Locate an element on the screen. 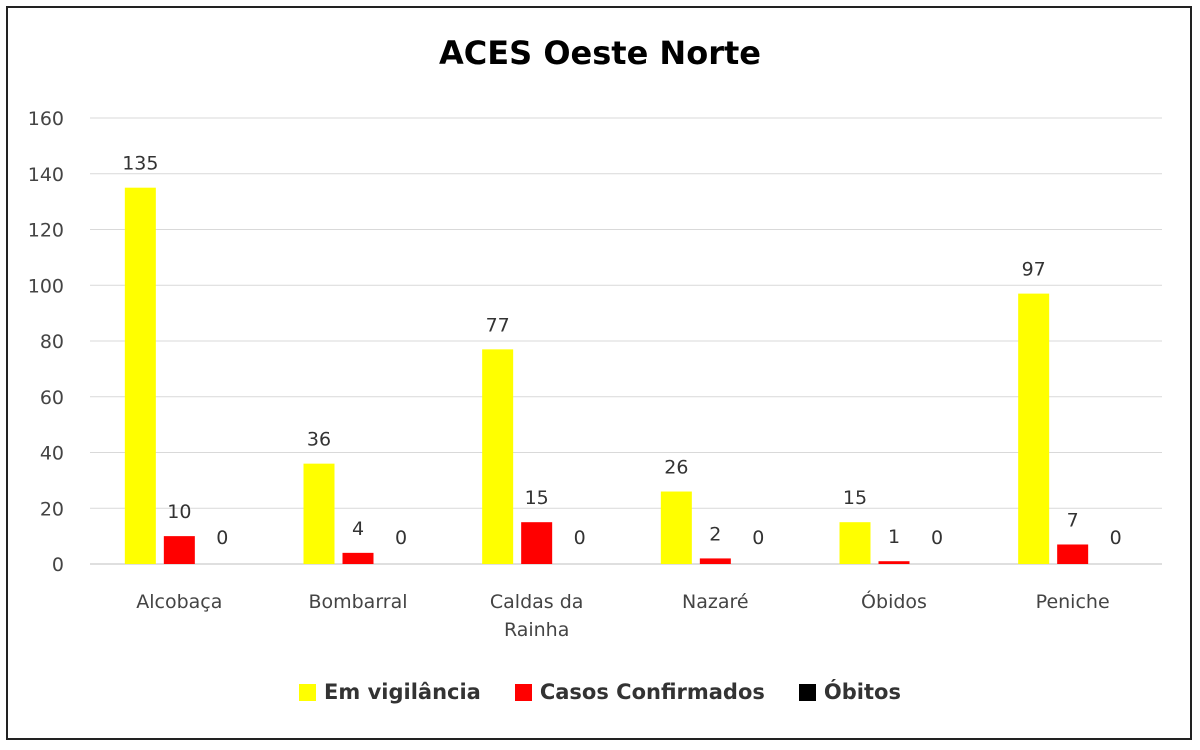 The width and height of the screenshot is (1200, 750). data-label: 2 is located at coordinates (715, 534).